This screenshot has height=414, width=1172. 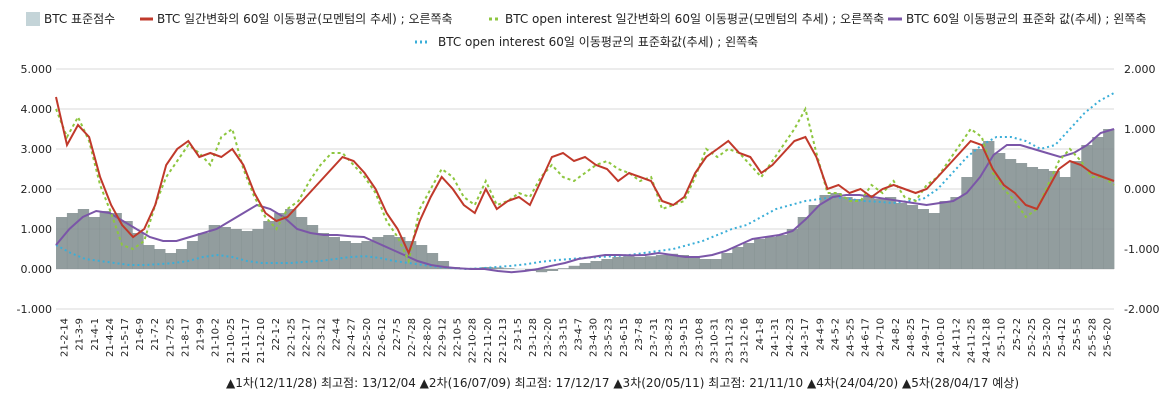 I want to click on x-tick-label: 22-9-12, so click(x=442, y=337).